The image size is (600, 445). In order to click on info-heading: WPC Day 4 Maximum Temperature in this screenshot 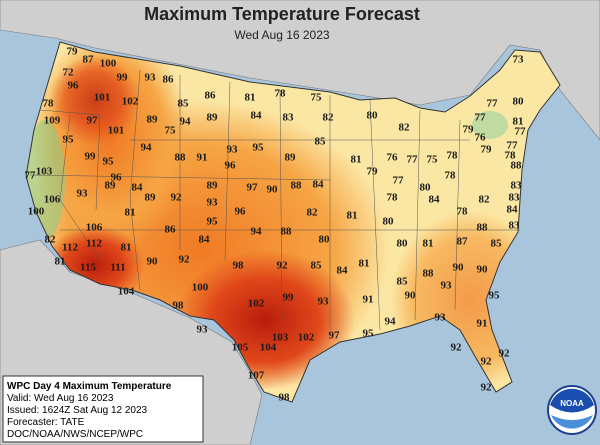, I will do `click(89, 386)`.